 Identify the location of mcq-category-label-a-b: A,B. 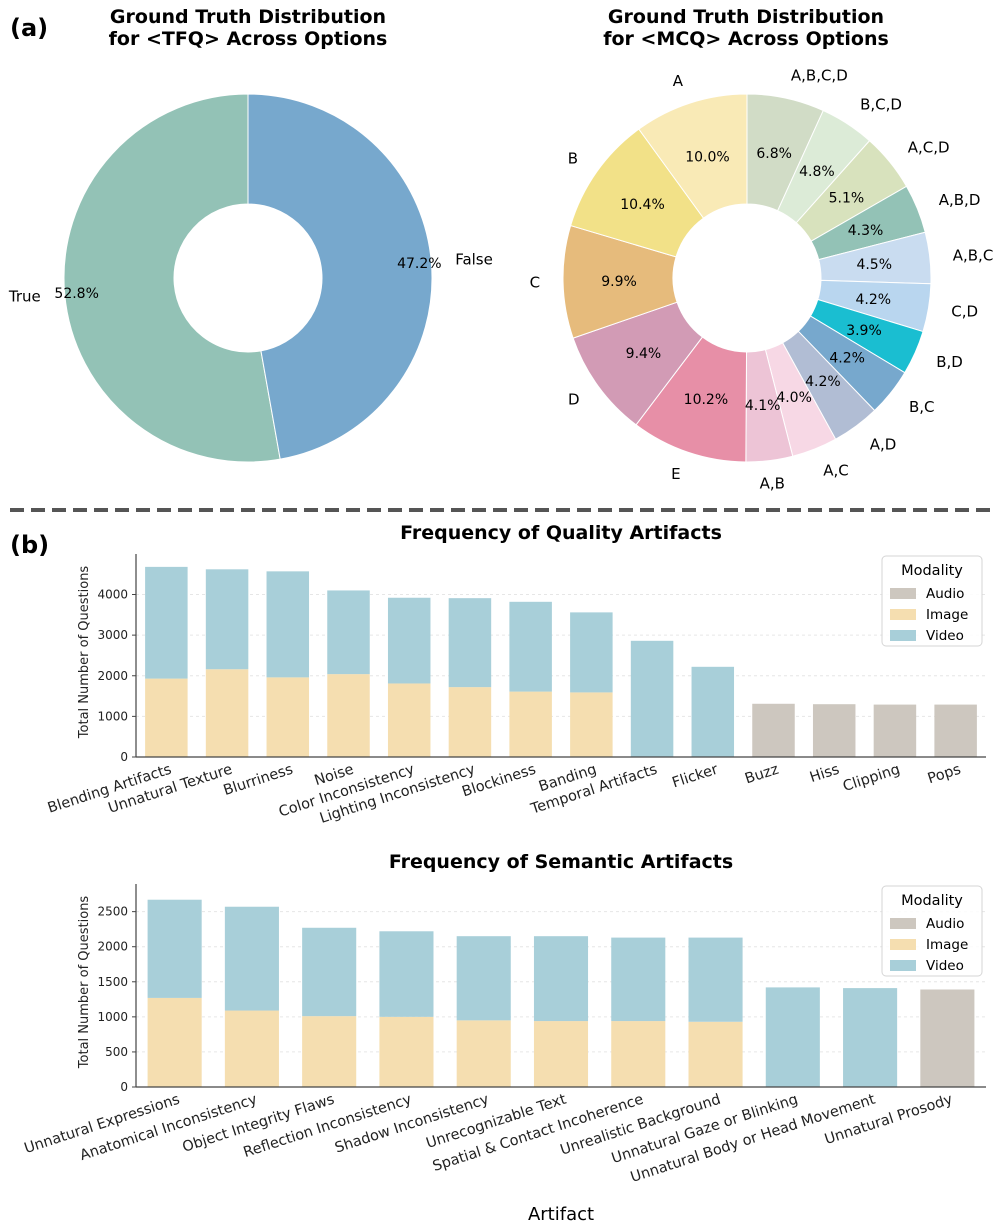
(772, 483).